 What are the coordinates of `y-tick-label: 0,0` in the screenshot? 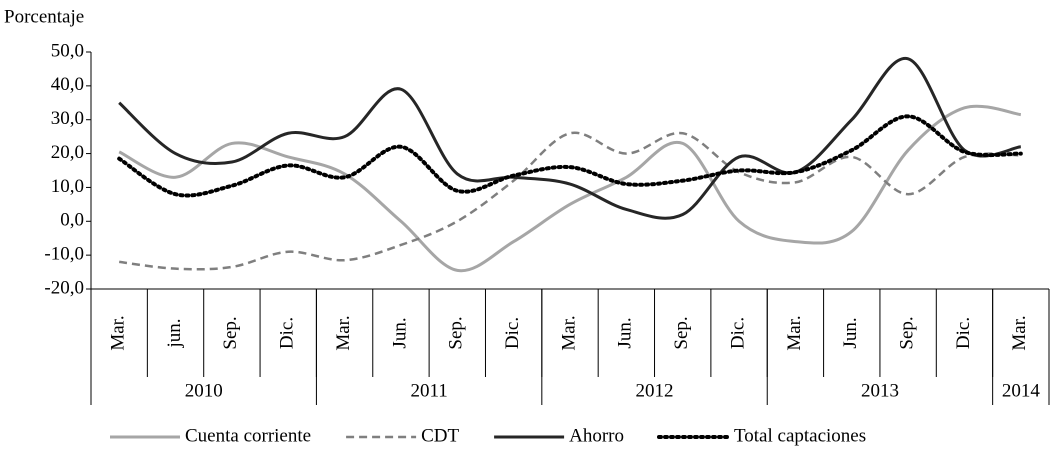 It's located at (72, 220).